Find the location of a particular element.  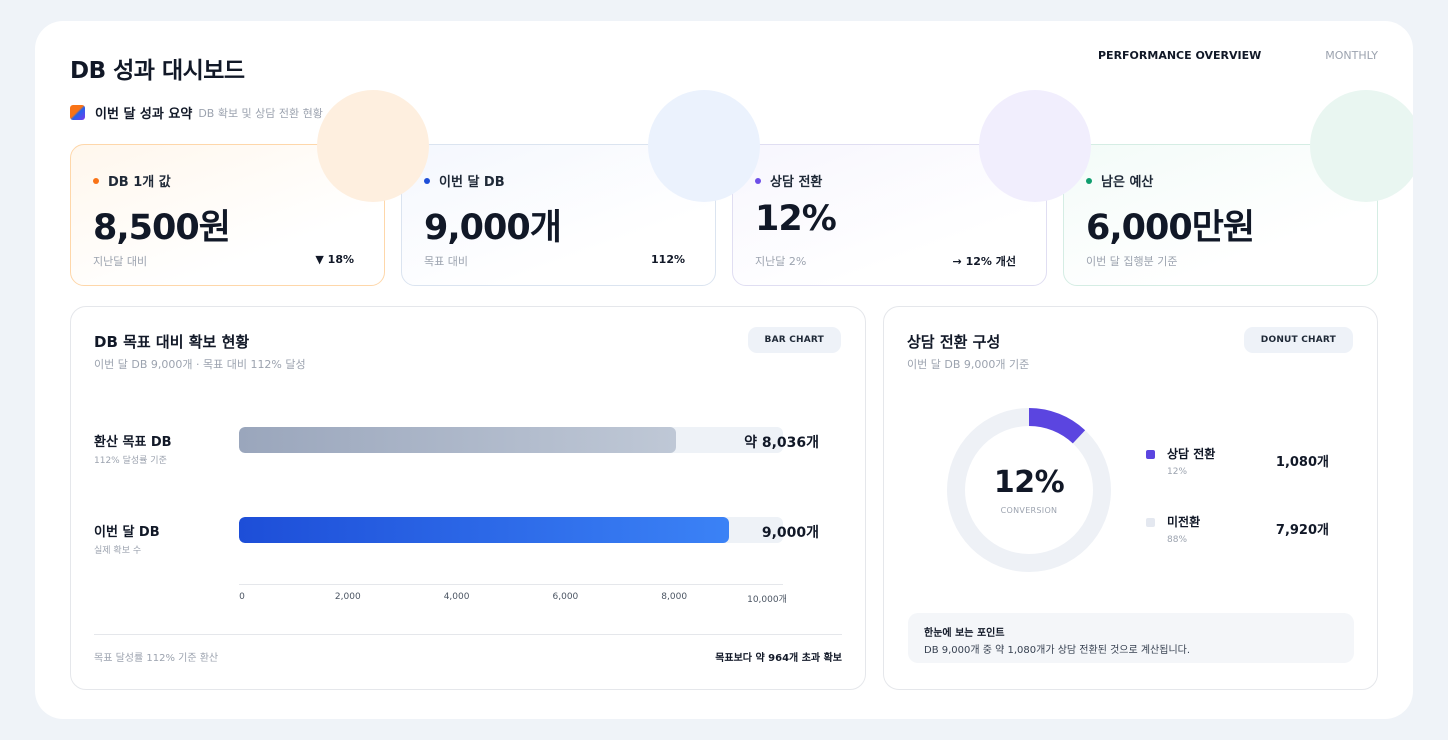

donut-chart is located at coordinates (1029, 490).